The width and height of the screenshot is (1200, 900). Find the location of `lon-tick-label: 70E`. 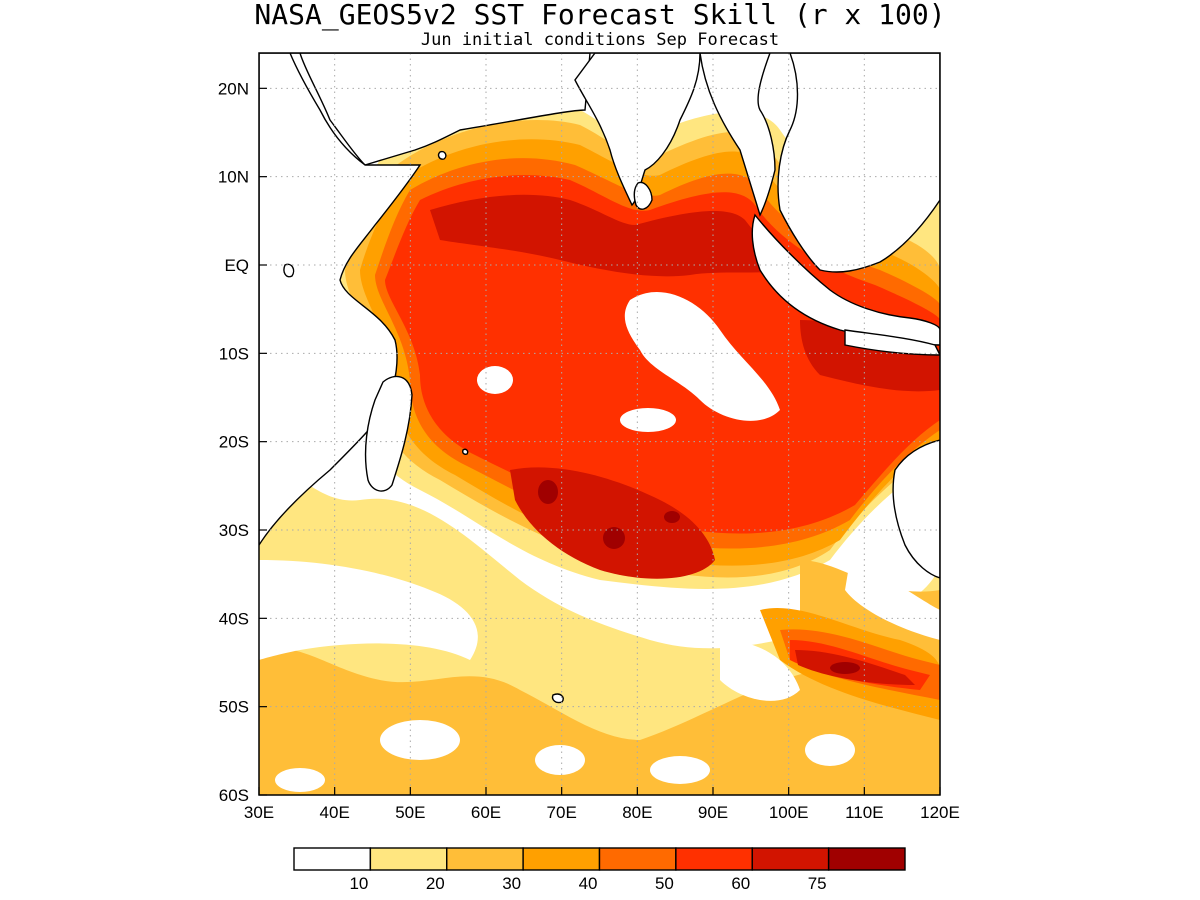

lon-tick-label: 70E is located at coordinates (562, 812).